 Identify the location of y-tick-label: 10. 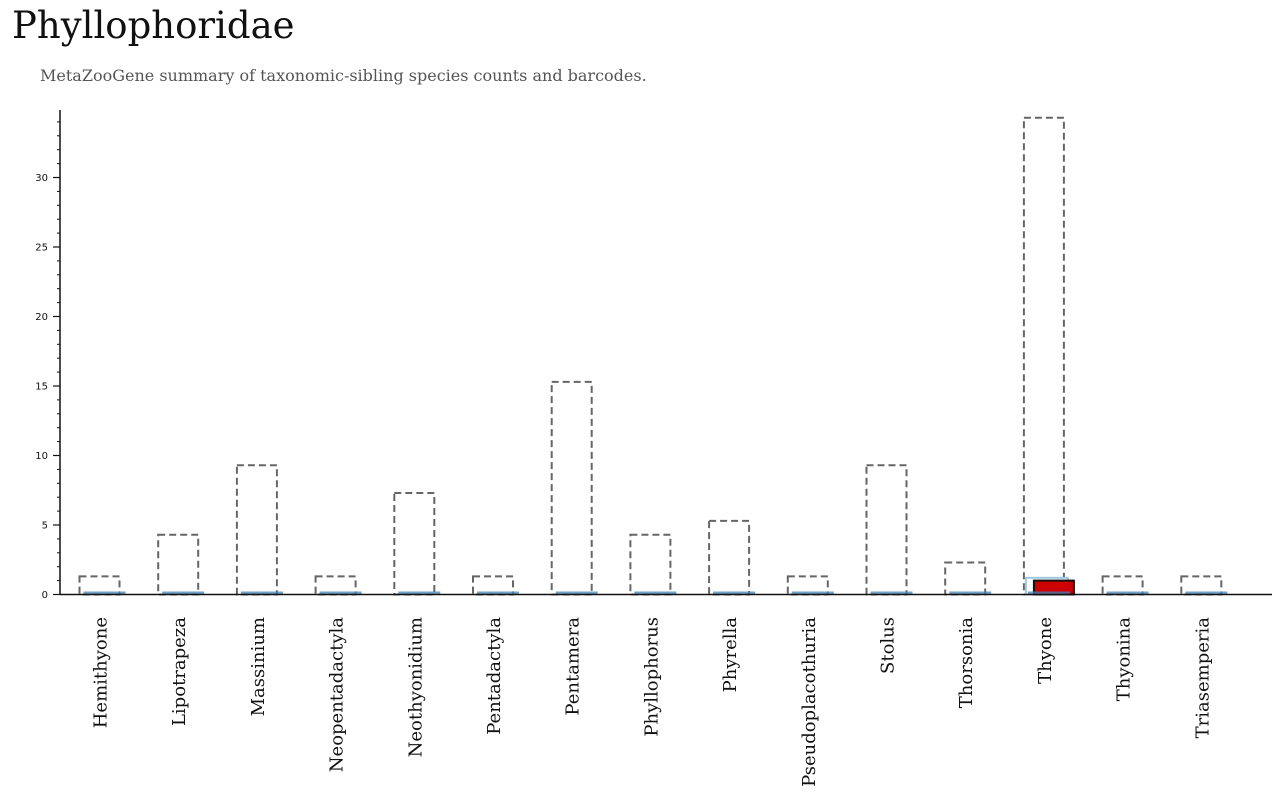
(41, 456).